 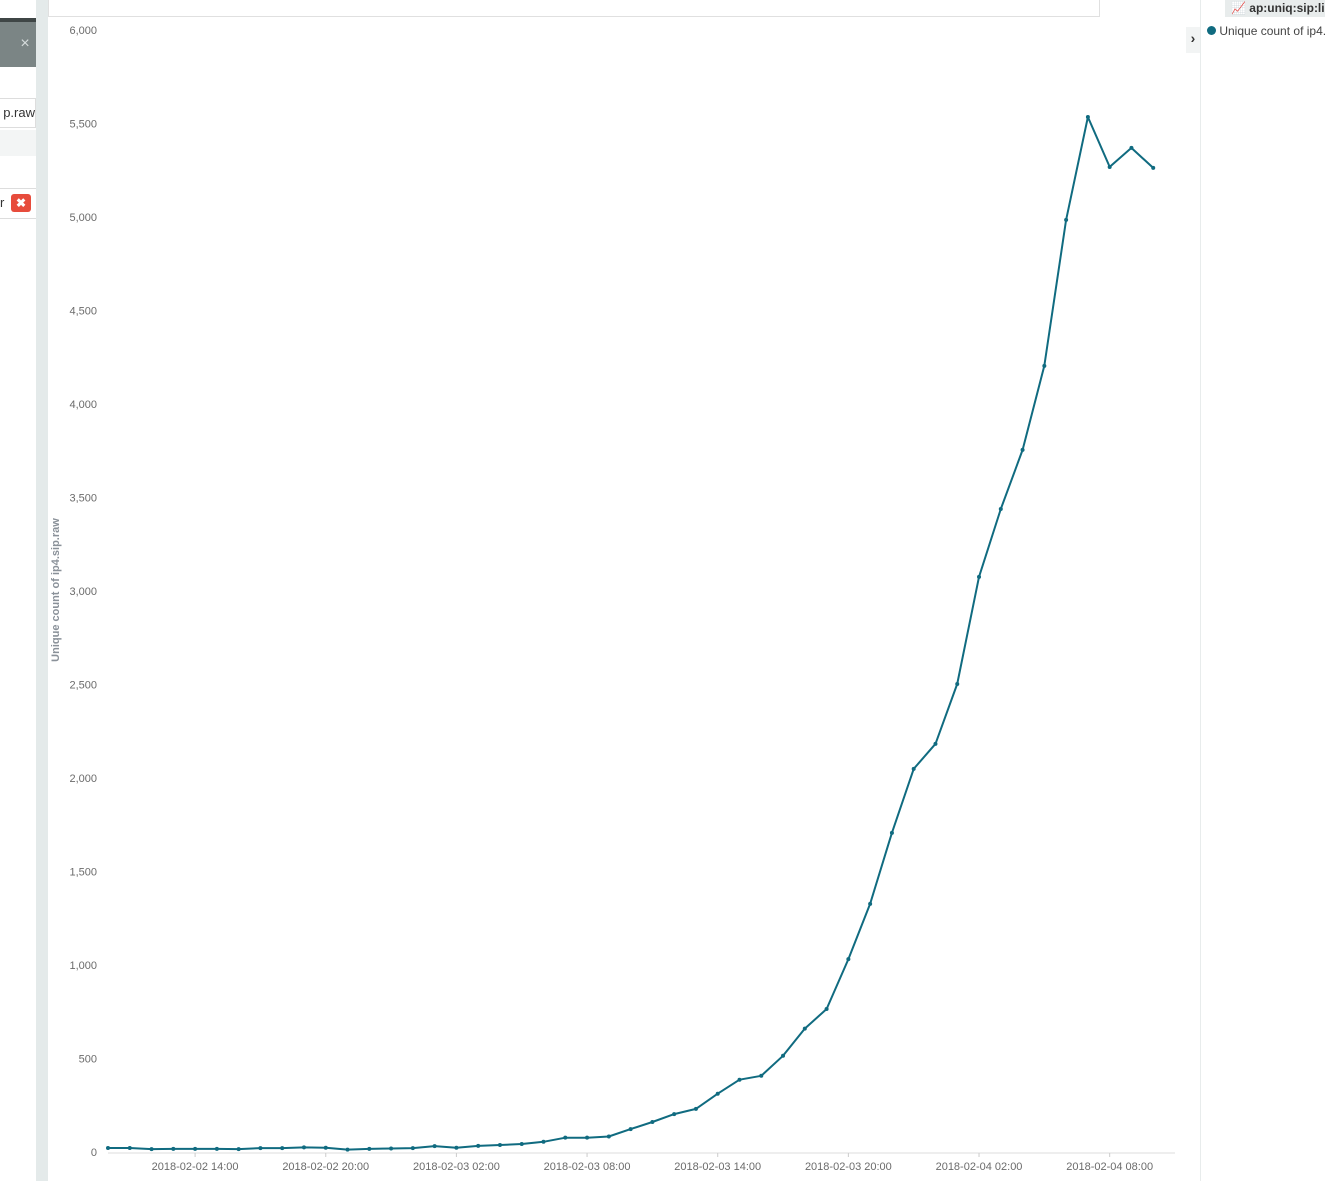 I want to click on legend-title-box: 📈 ap:uniq:sip:li, so click(x=1275, y=8).